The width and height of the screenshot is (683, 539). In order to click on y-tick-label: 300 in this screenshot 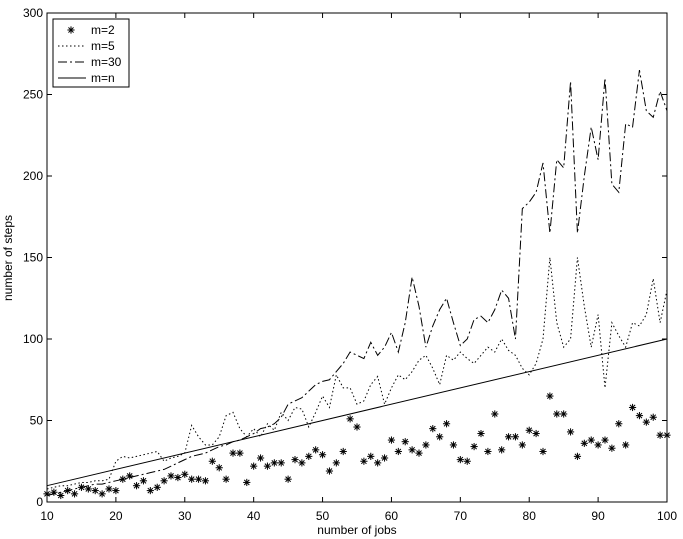, I will do `click(33, 13)`.